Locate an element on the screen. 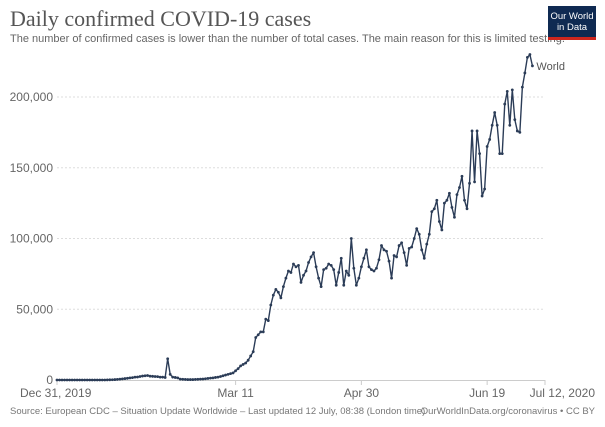  credit-link: OurWorldInData.org/coronavirus • CC BY is located at coordinates (507, 411).